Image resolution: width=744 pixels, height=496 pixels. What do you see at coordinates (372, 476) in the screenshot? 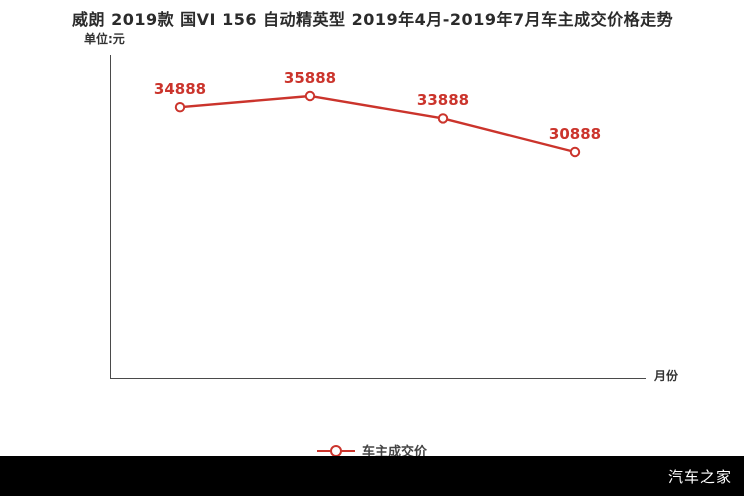
I see `watermark-bar: 汽车之家` at bounding box center [372, 476].